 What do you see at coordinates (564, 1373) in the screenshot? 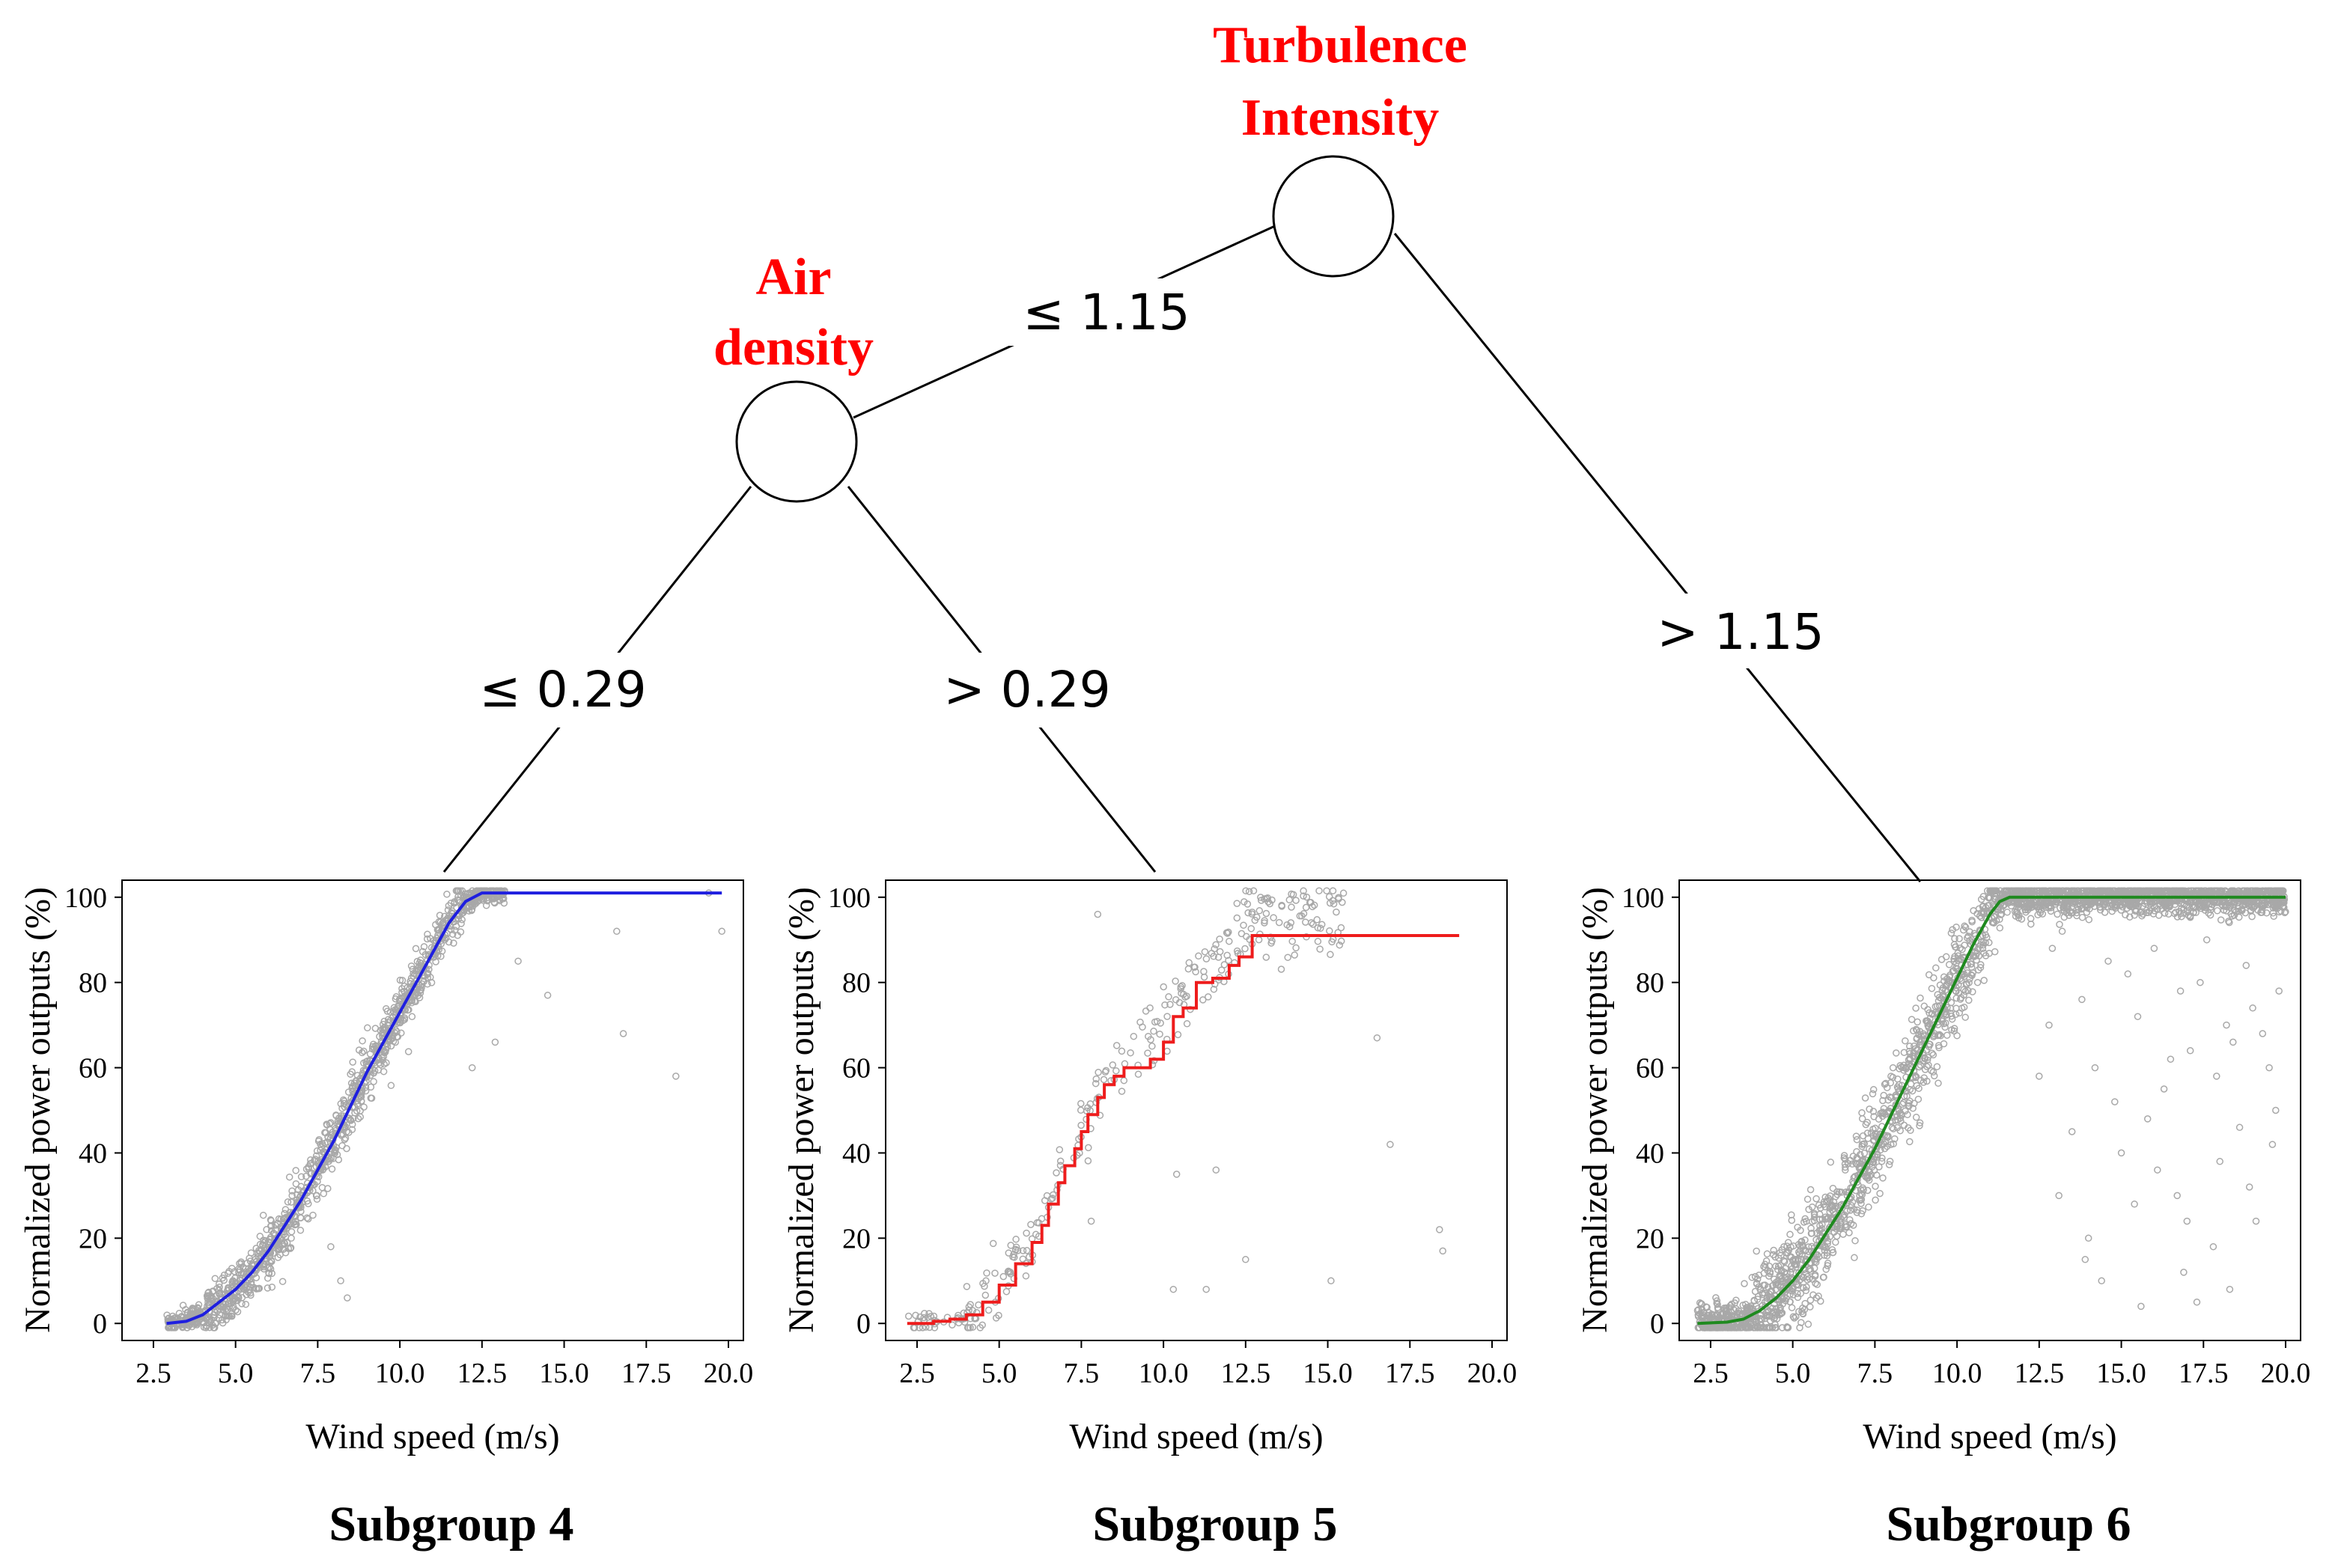
I see `x-tick-label: 15.0` at bounding box center [564, 1373].